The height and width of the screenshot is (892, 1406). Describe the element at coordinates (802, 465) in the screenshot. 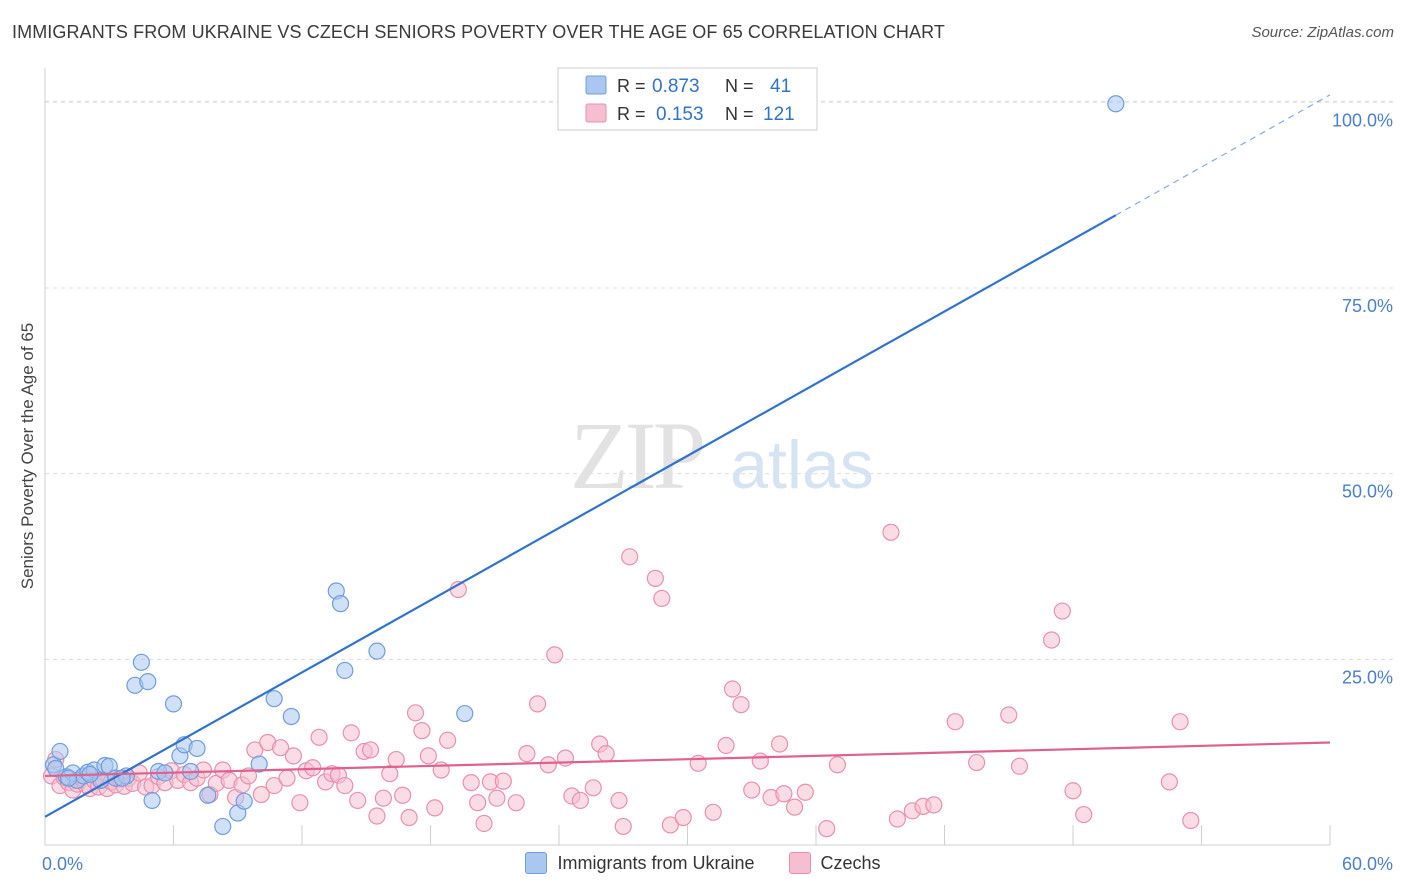

I see `watermark-atlas: atlas` at that location.